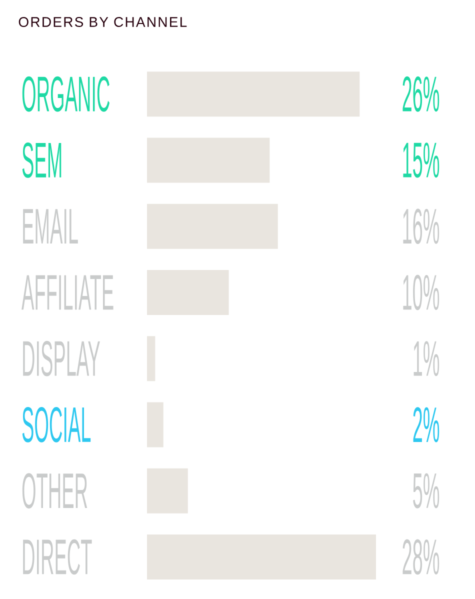 Image resolution: width=475 pixels, height=599 pixels. What do you see at coordinates (42, 160) in the screenshot?
I see `y-tick-label: SEM` at bounding box center [42, 160].